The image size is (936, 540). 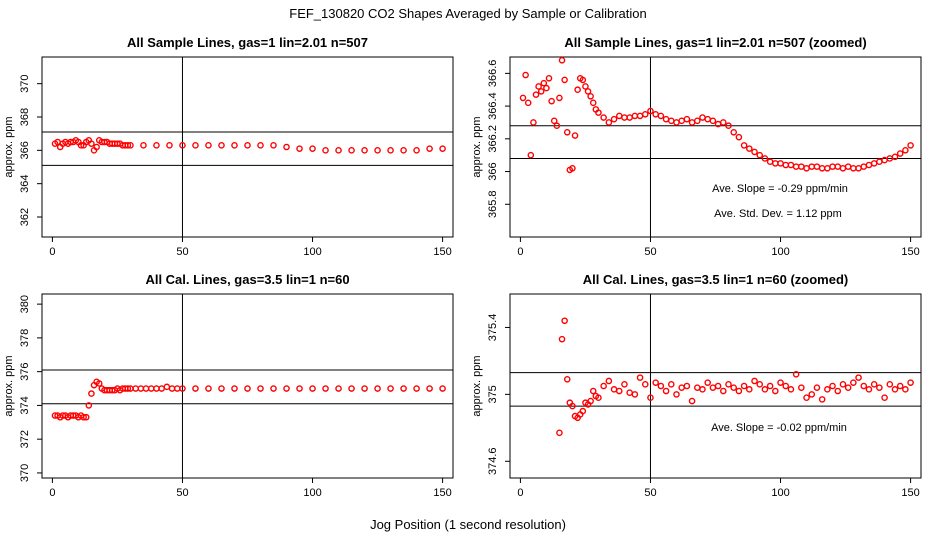 I want to click on y-tick-label: 366, so click(x=493, y=171).